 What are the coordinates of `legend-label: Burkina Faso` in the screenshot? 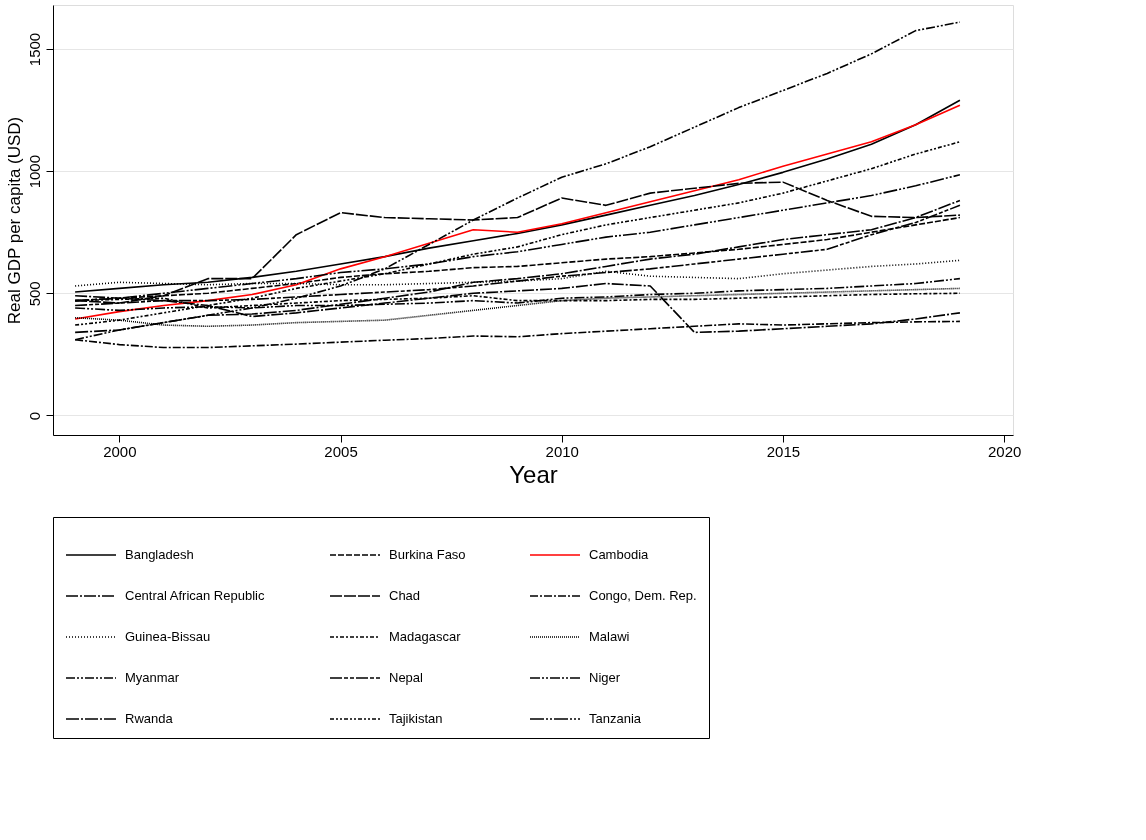 It's located at (427, 554).